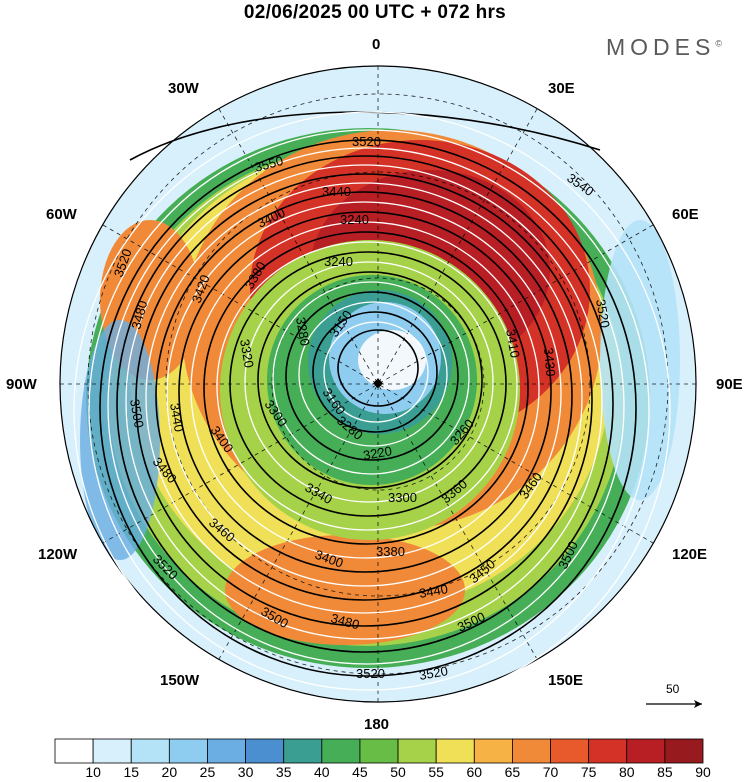  Describe the element at coordinates (269, 164) in the screenshot. I see `contour-label: 3550` at that location.